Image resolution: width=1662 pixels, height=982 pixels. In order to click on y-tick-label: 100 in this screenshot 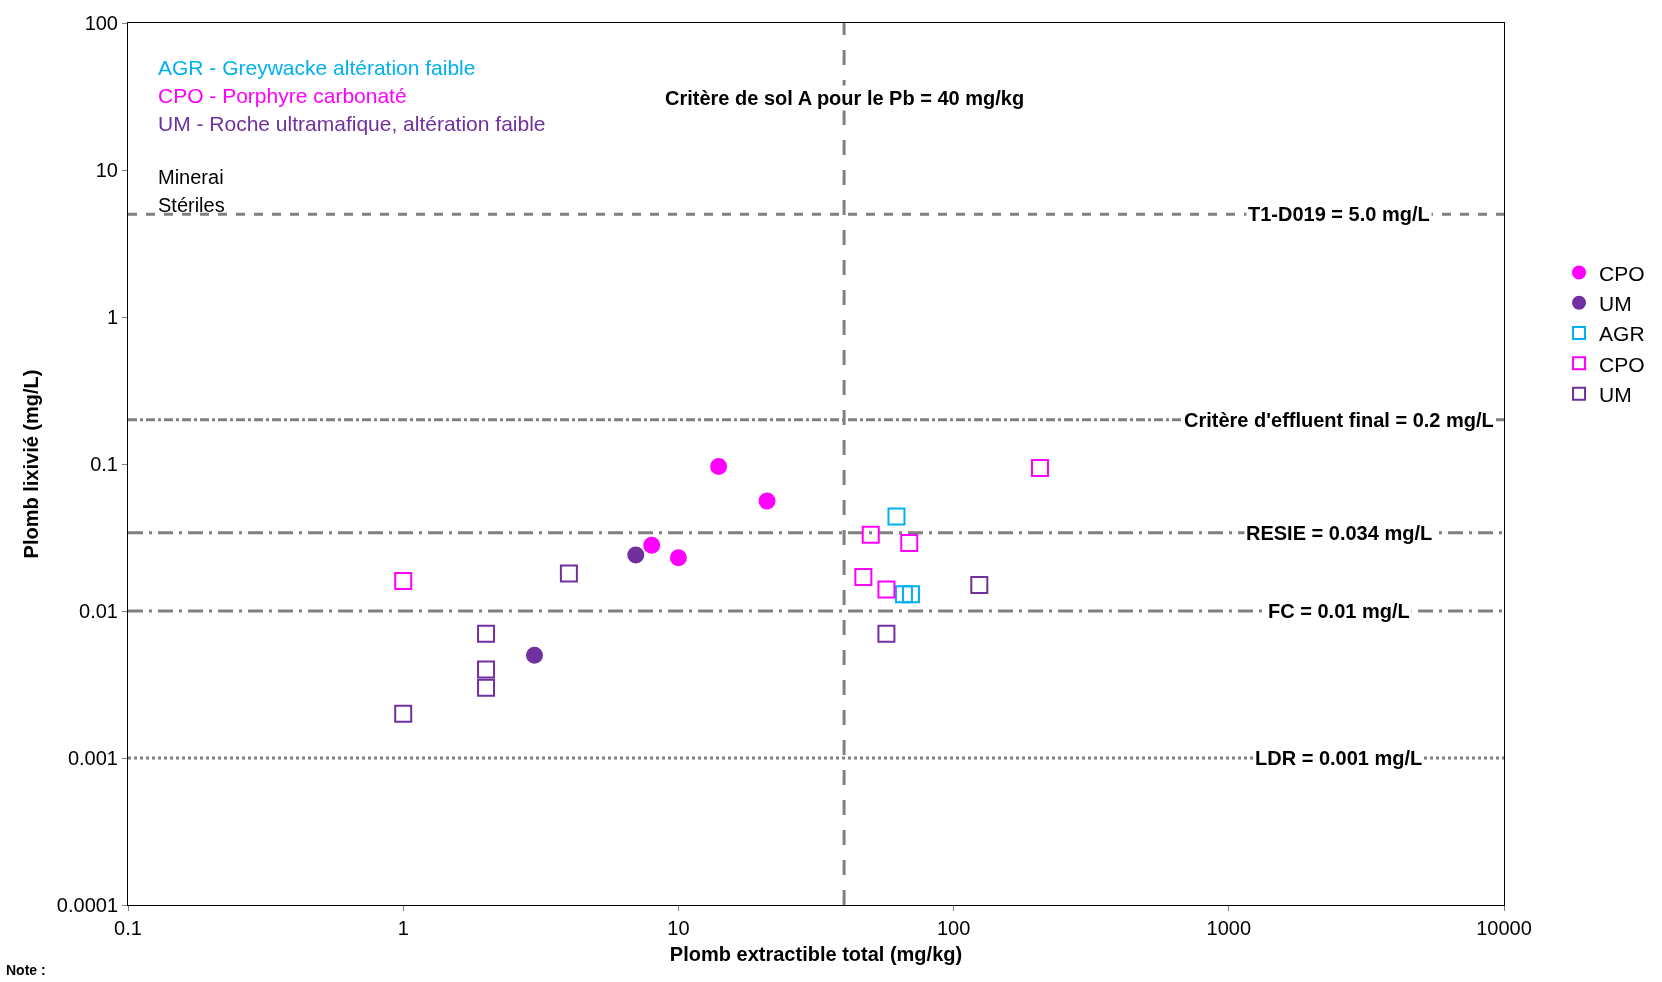, I will do `click(101, 23)`.